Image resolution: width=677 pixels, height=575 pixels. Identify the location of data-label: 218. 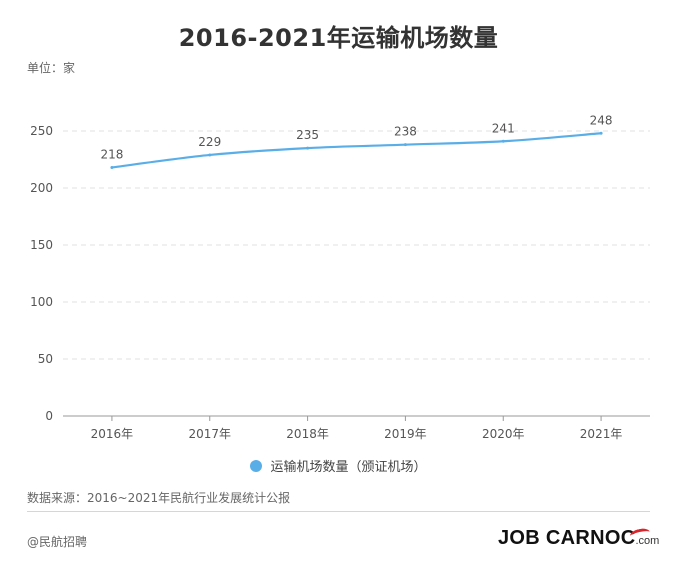
(111, 154).